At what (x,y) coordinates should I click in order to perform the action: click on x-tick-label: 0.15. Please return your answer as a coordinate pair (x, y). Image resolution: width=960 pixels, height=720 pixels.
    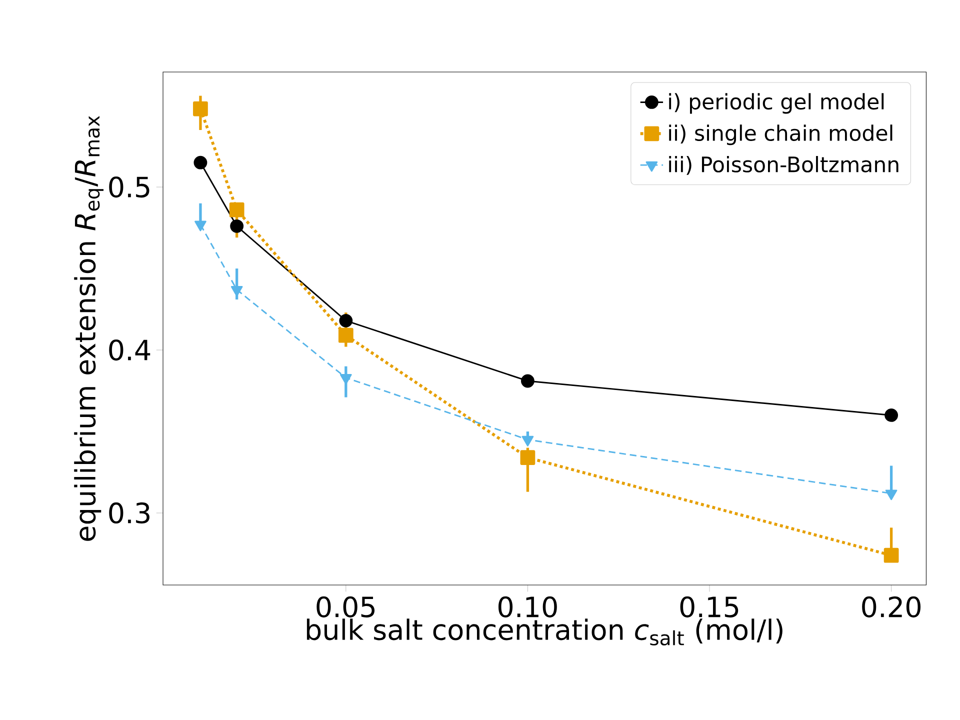
    Looking at the image, I should click on (709, 607).